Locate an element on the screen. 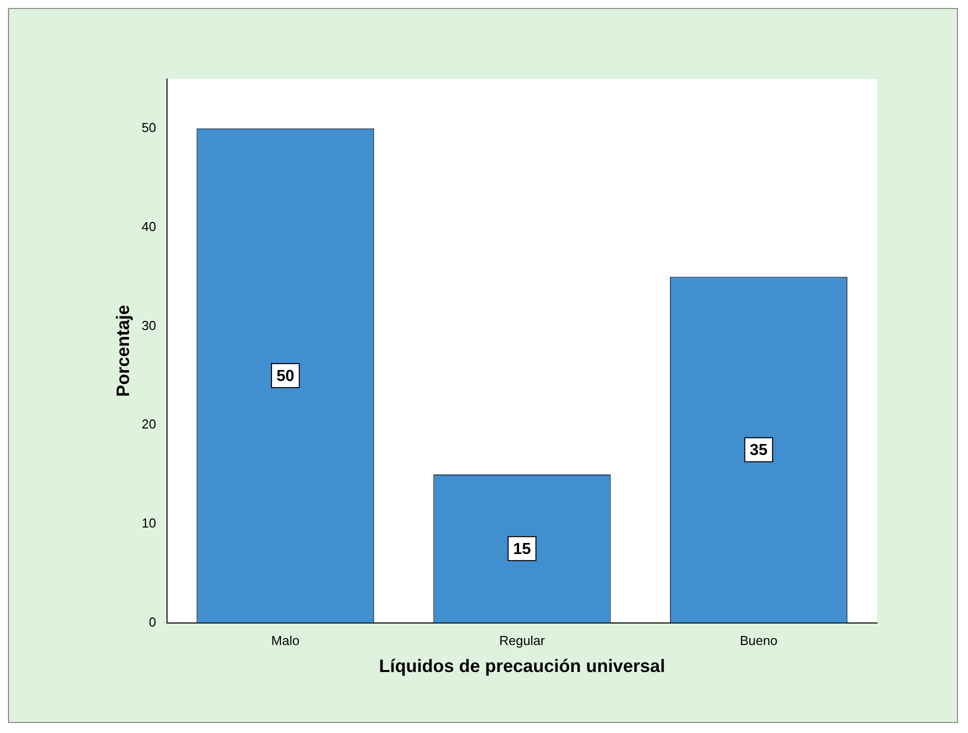 This screenshot has height=733, width=968. y-tick-label: 40 is located at coordinates (149, 226).